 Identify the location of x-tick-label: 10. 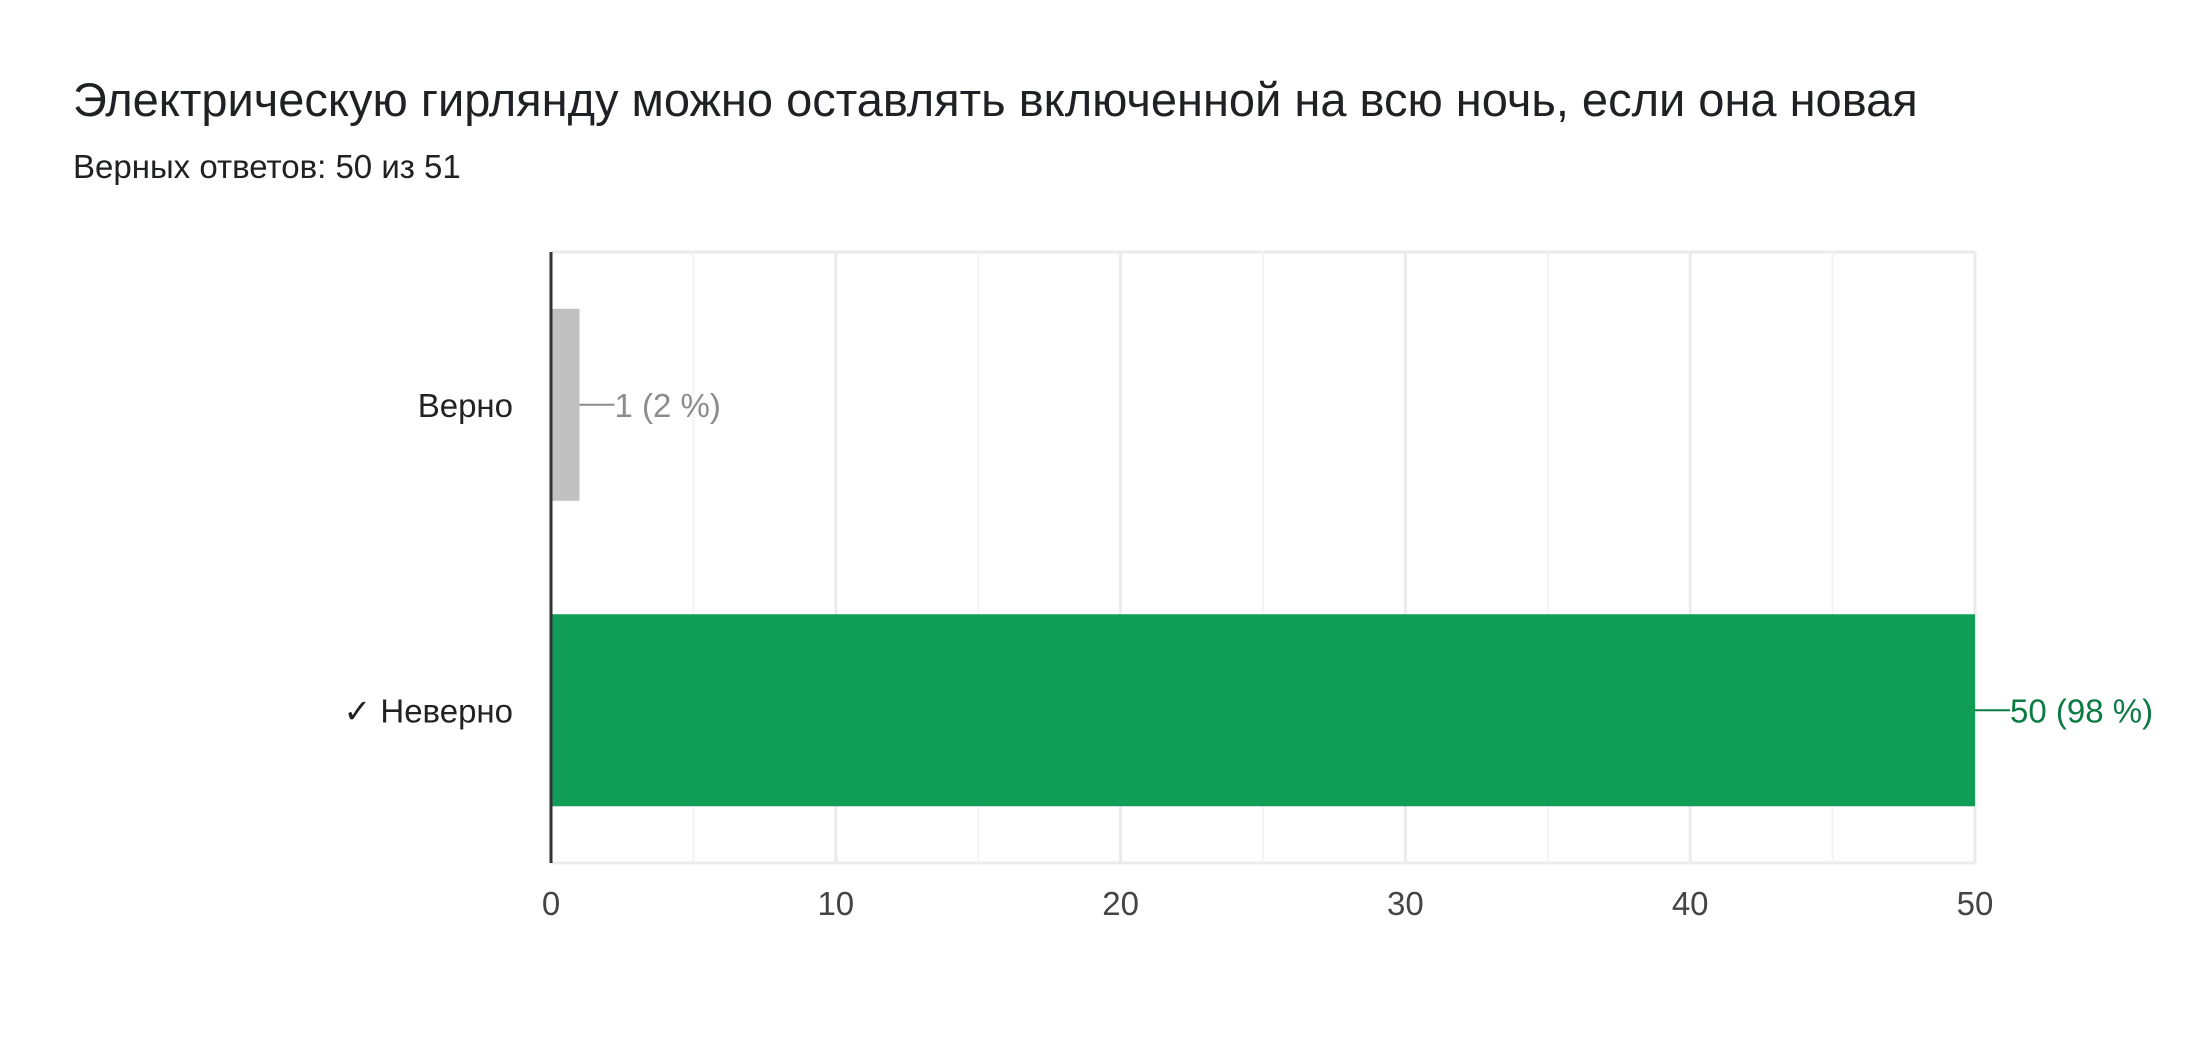
(835, 903).